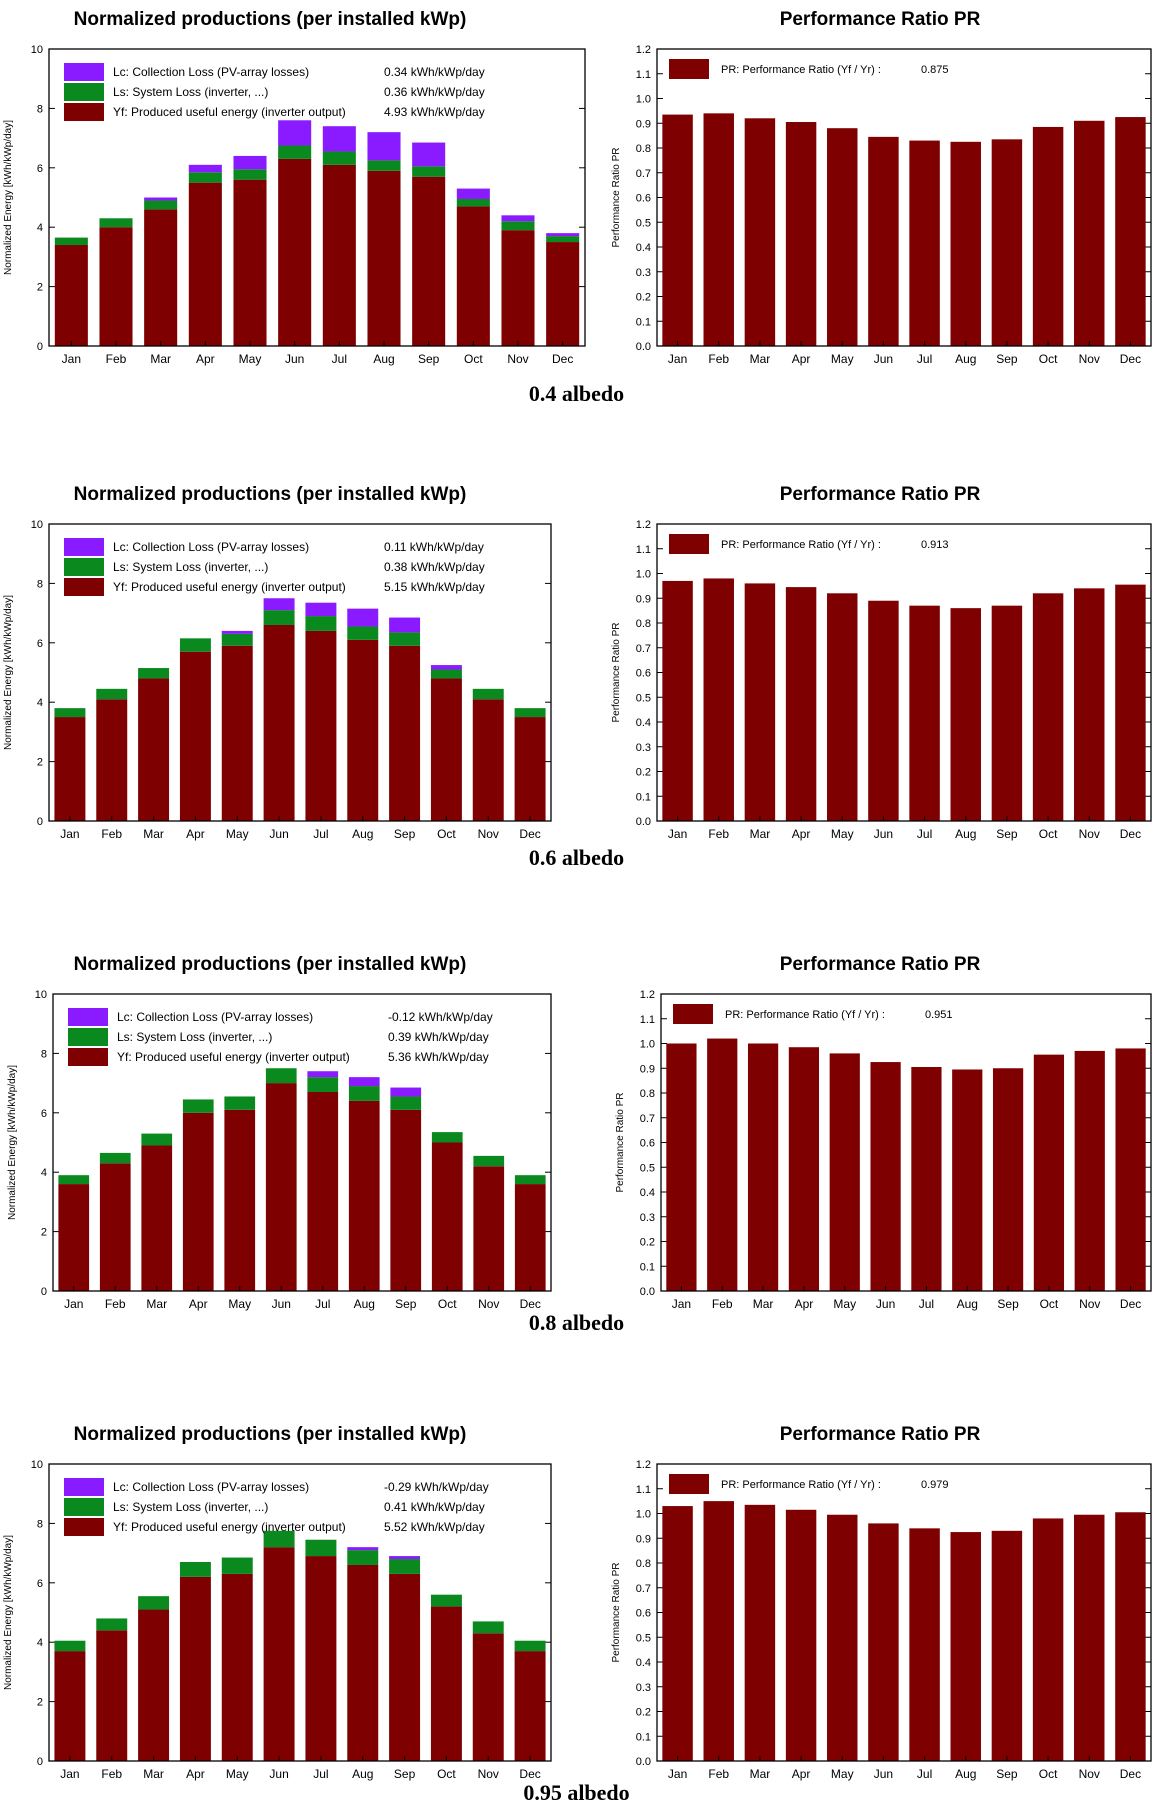 The width and height of the screenshot is (1153, 1812). What do you see at coordinates (40, 1524) in the screenshot?
I see `y-tick-label: 8` at bounding box center [40, 1524].